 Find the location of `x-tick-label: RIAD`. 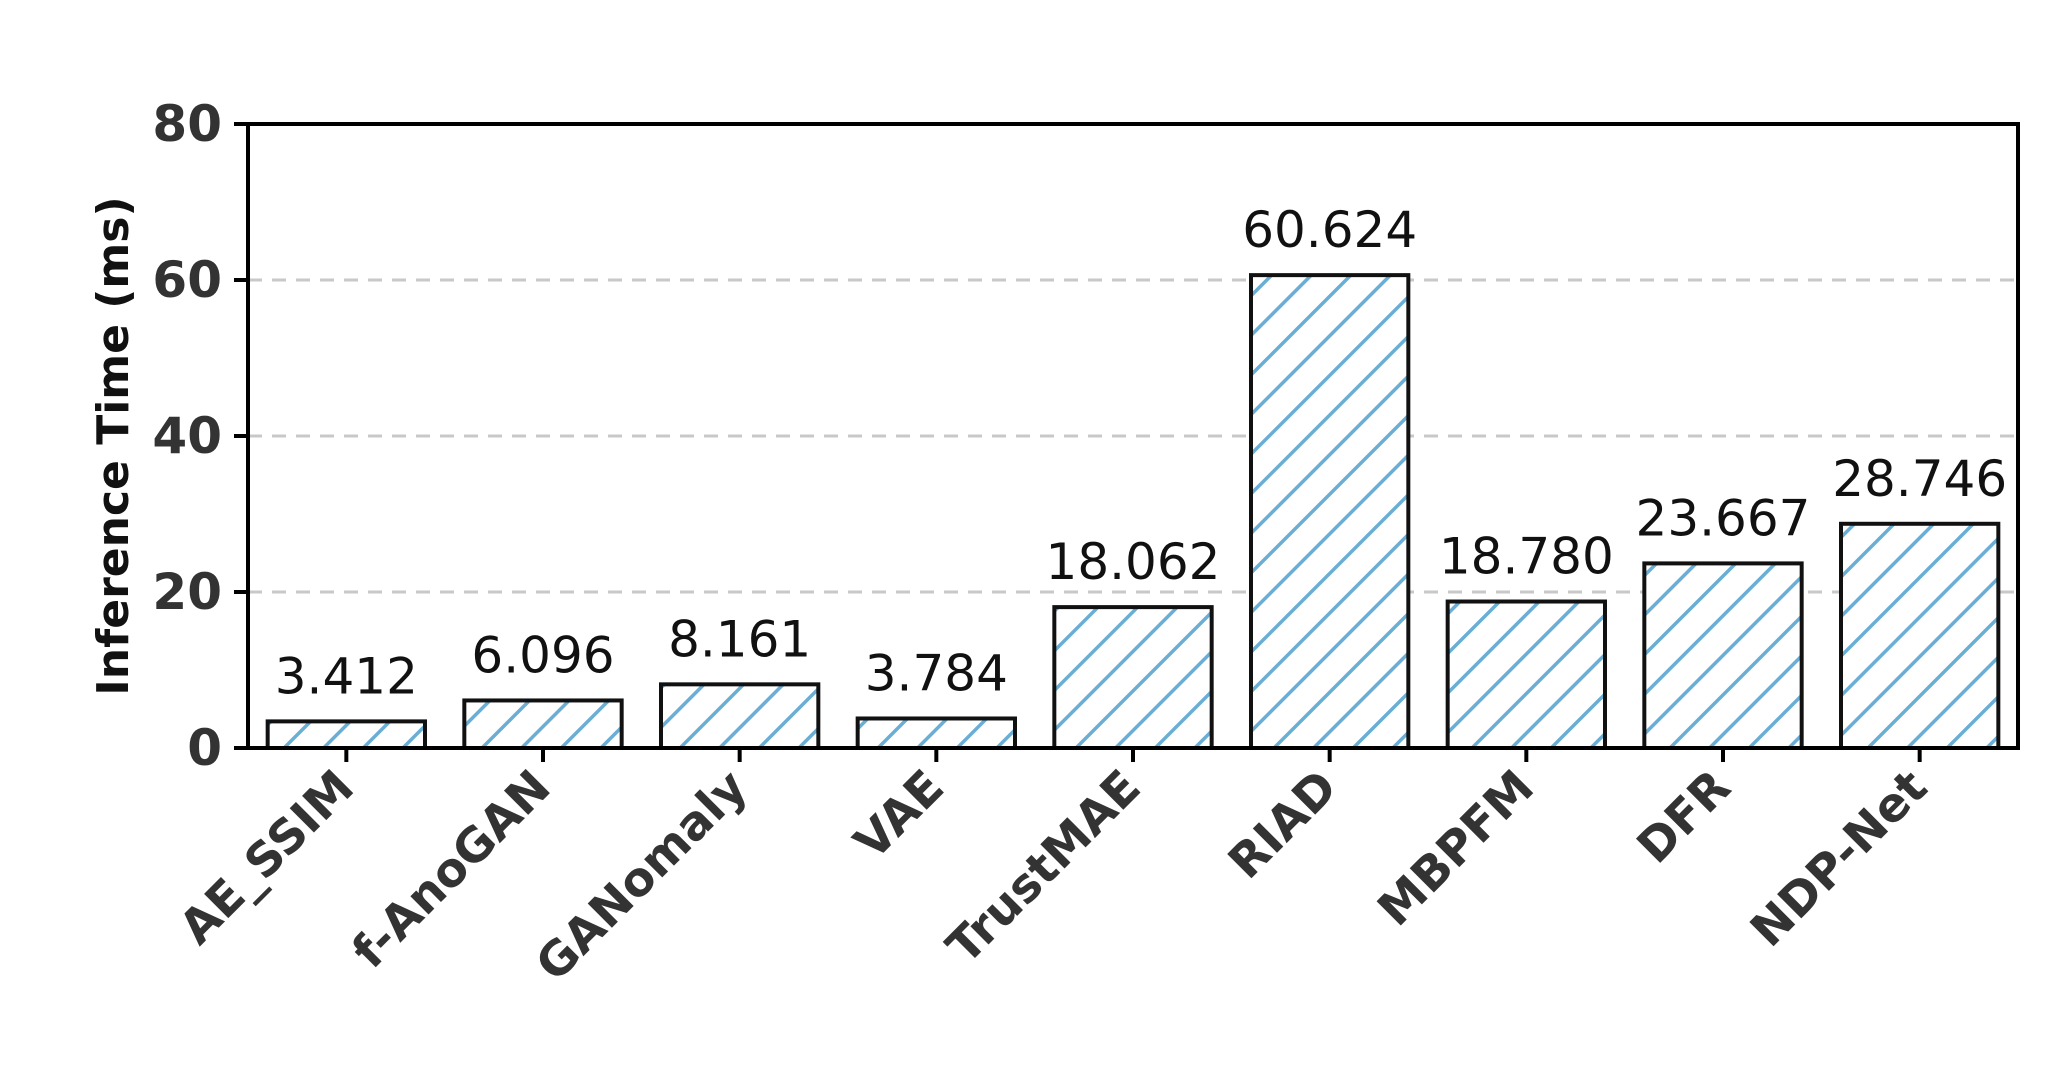

x-tick-label: RIAD is located at coordinates (1283, 825).